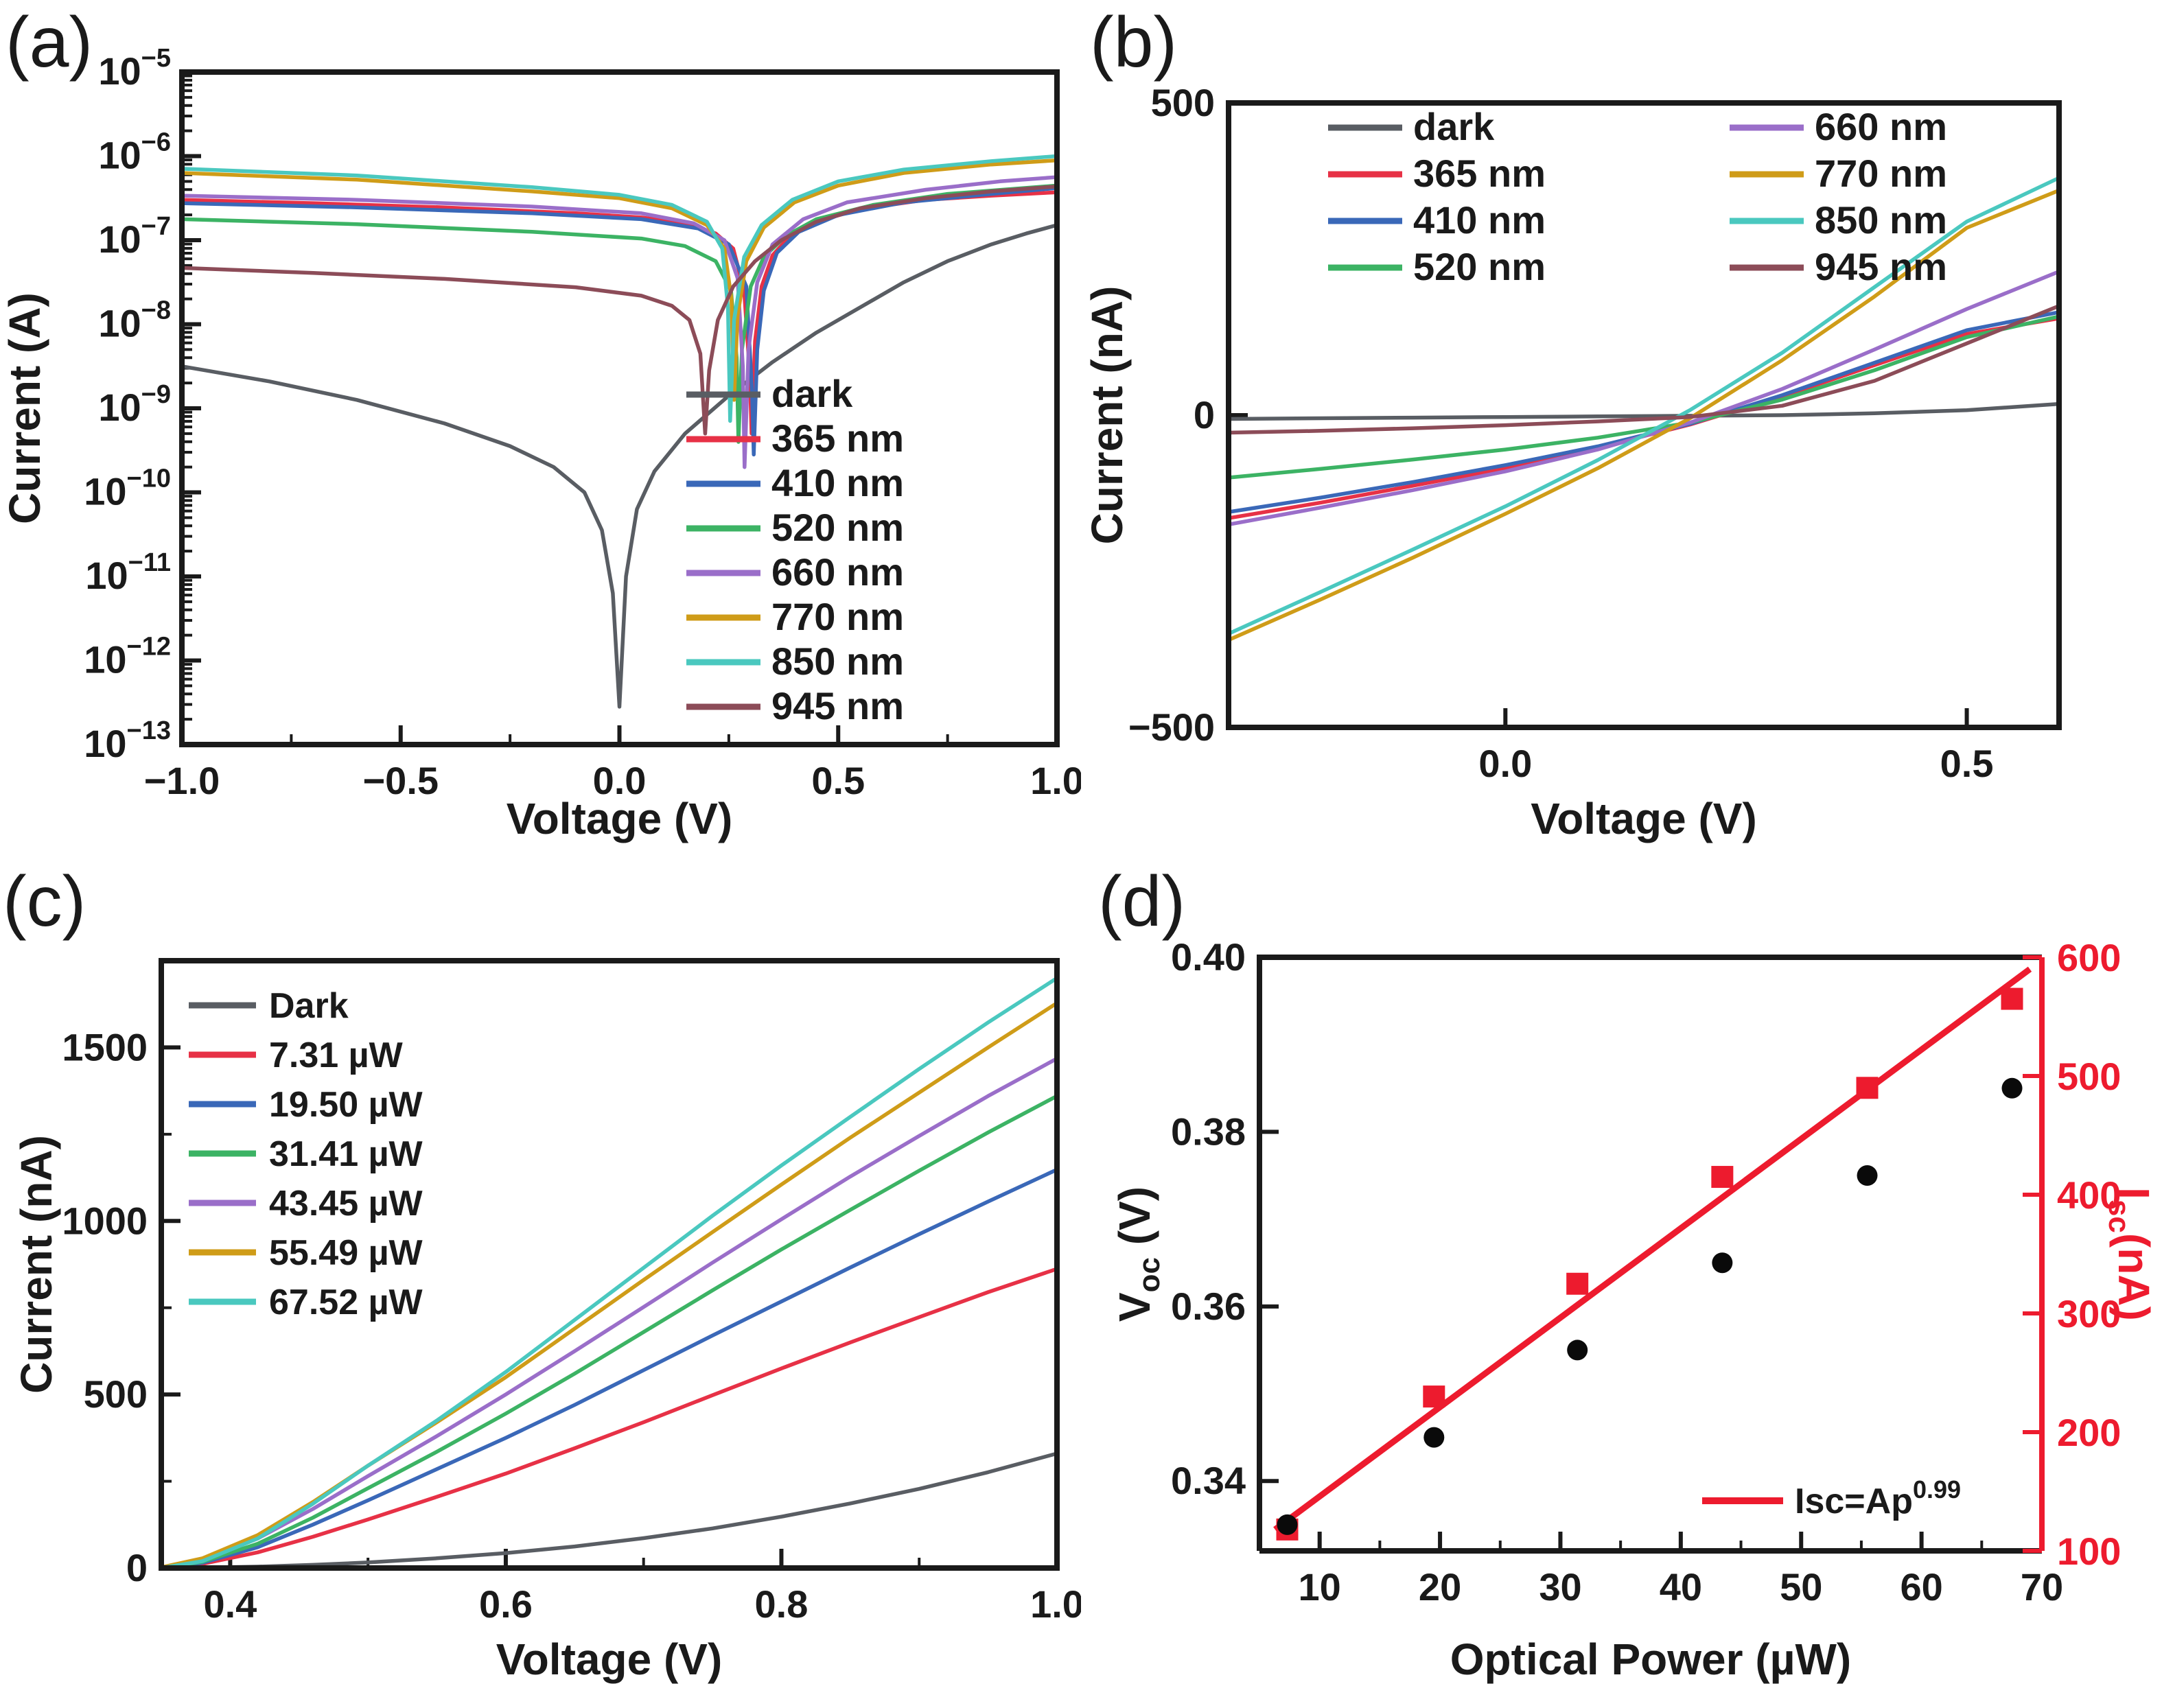 This screenshot has height=1708, width=2162. I want to click on svg-text: 70, so click(2042, 1586).